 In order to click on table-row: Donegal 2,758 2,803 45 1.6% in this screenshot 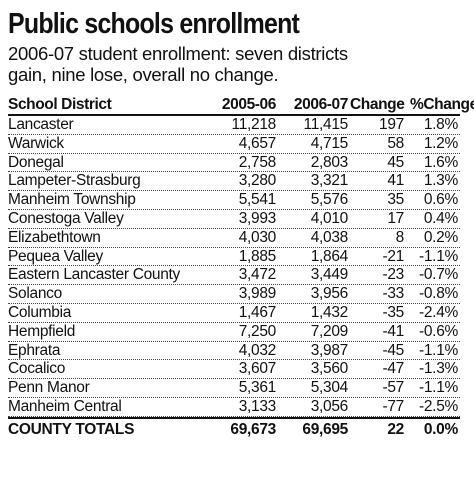, I will do `click(234, 163)`.